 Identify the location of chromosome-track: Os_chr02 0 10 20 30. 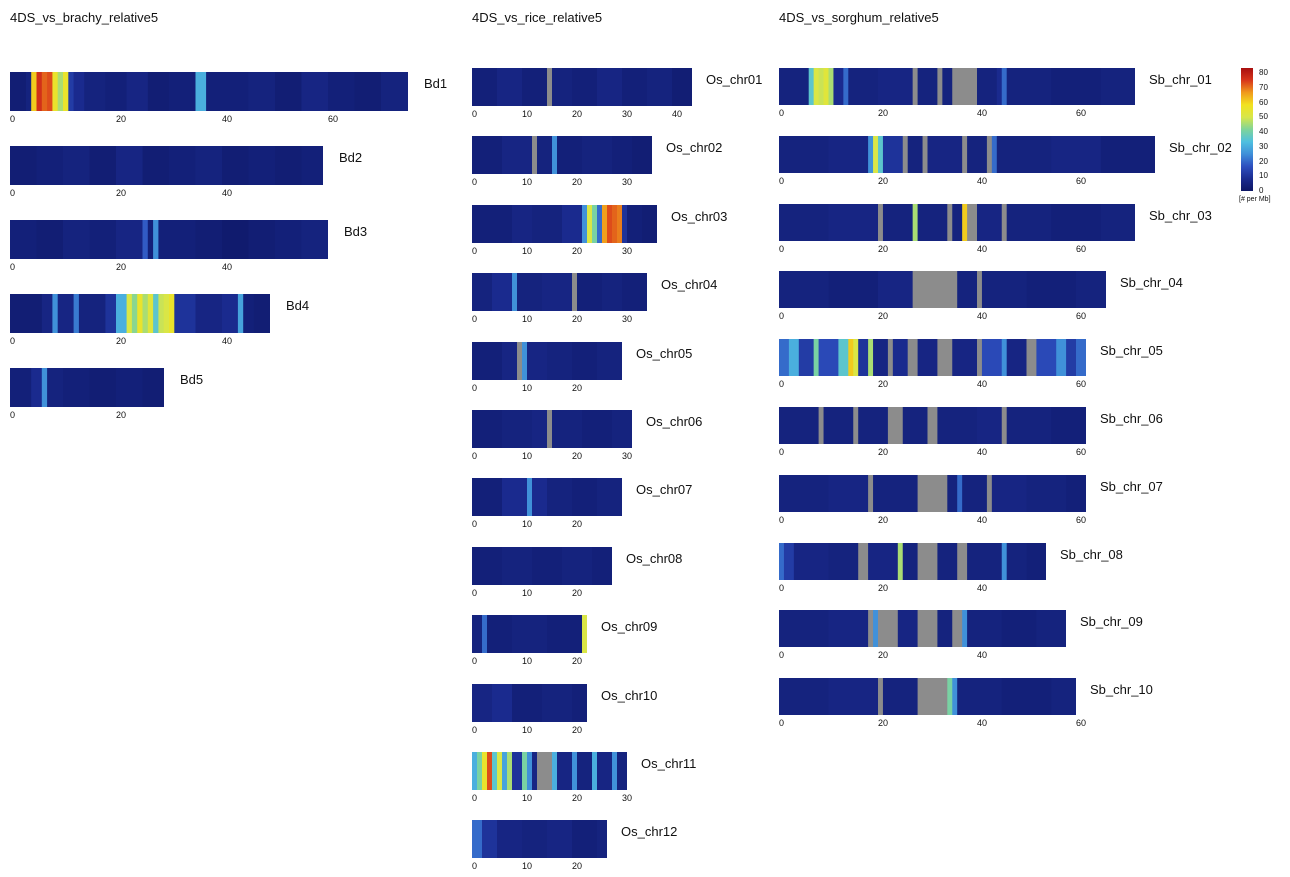
(607, 163).